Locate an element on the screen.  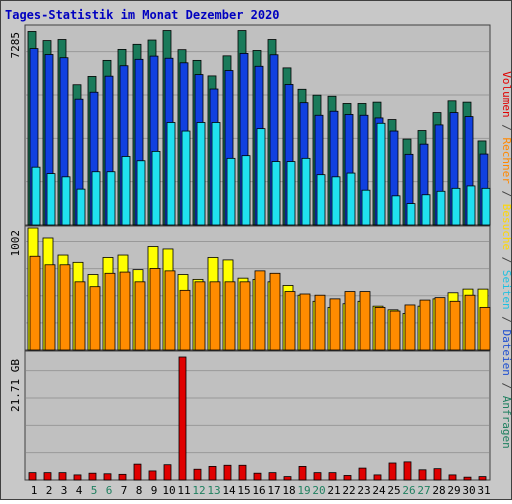
legend-part-2: Rechner is located at coordinates (506, 160).